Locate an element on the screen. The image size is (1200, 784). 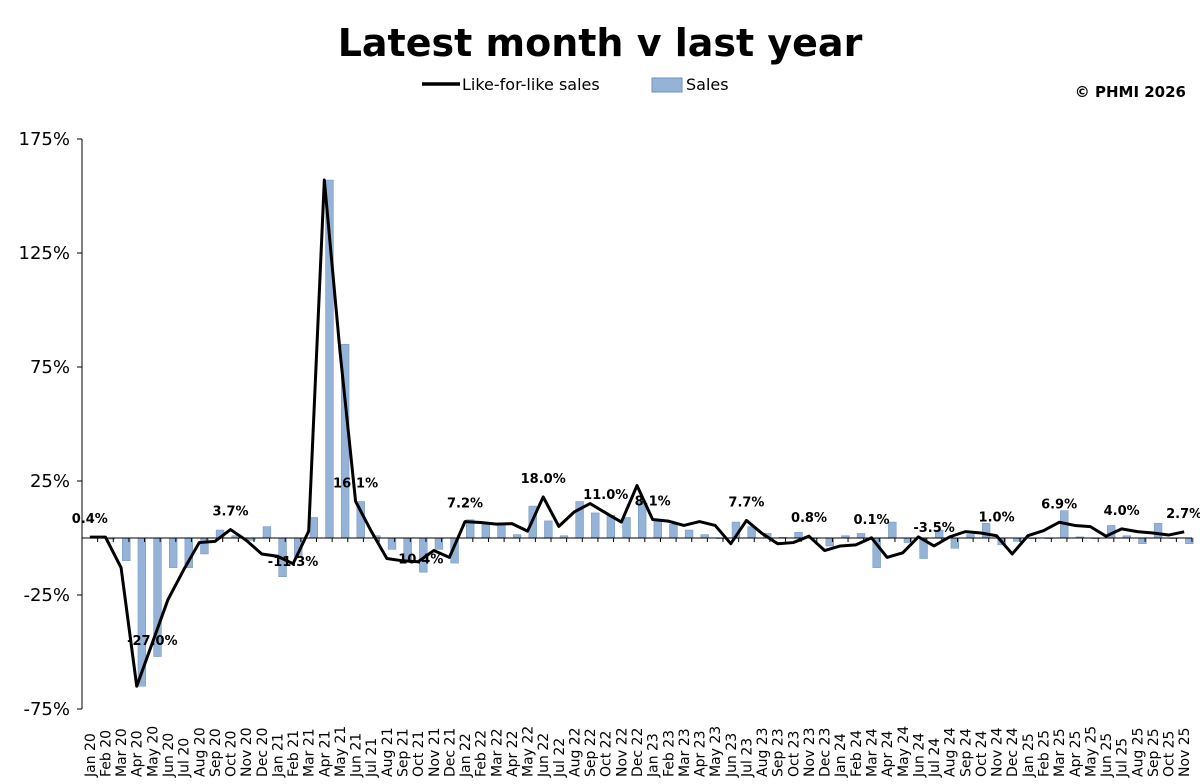
x-tick-label: Nov 25 is located at coordinates (1185, 752).